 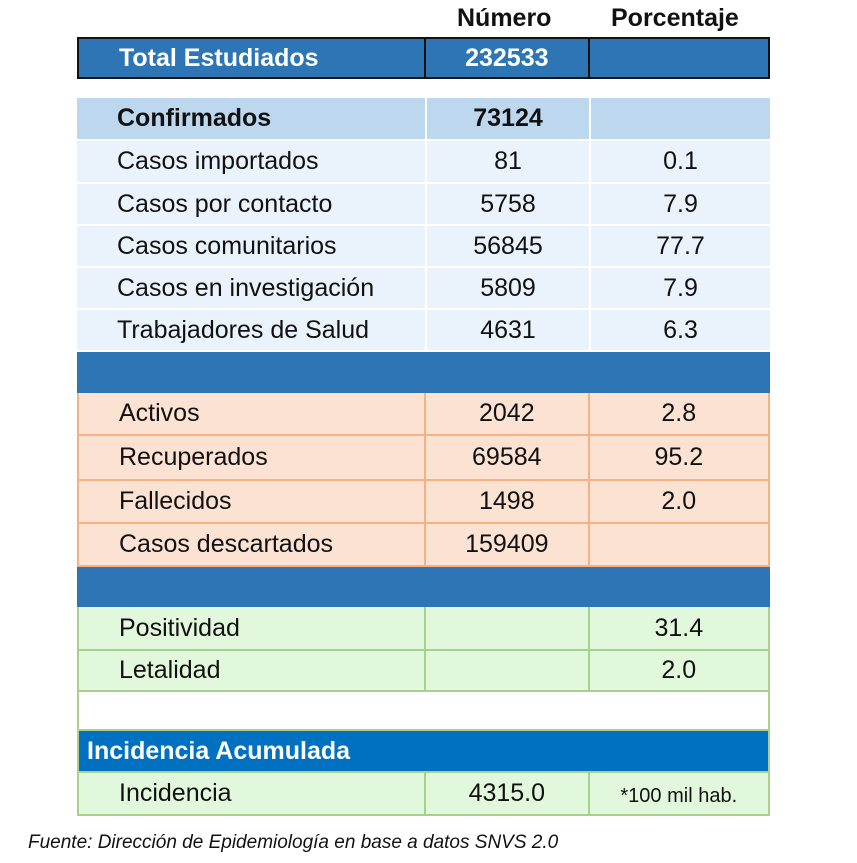 I want to click on row-label: Confirmados, so click(x=252, y=118).